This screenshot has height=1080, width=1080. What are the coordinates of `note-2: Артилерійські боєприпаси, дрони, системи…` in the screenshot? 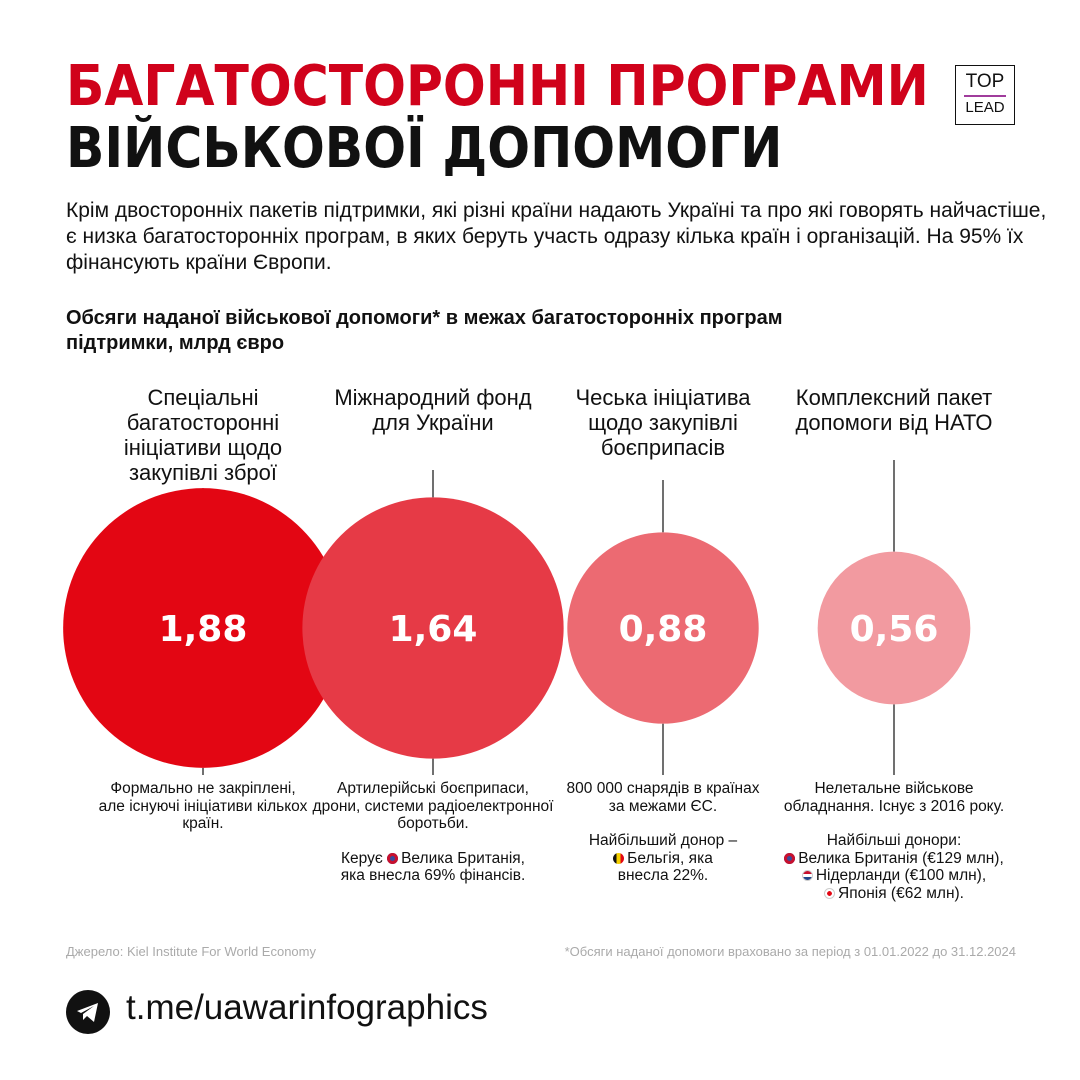 It's located at (433, 832).